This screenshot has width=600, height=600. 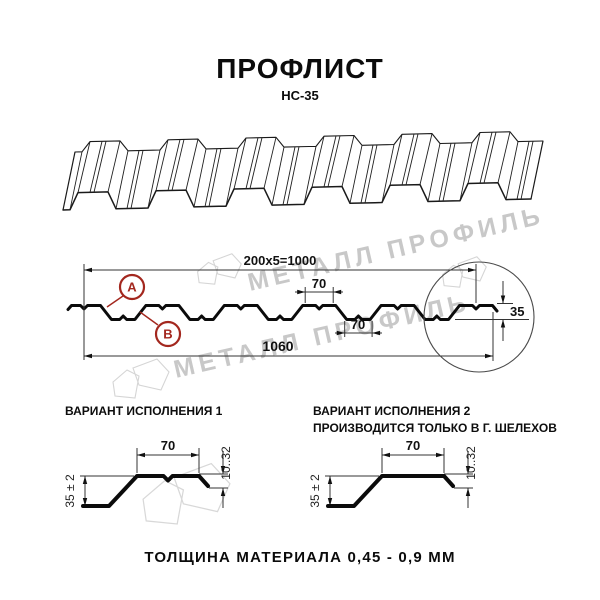 I want to click on dim-working-width: 200x5=1000, so click(x=280, y=260).